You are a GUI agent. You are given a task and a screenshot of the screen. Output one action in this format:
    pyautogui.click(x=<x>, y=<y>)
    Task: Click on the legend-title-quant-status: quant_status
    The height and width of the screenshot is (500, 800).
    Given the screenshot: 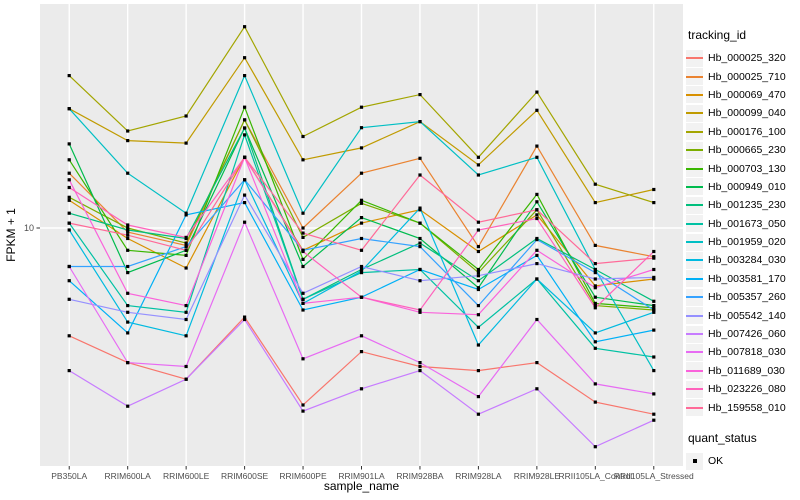 What is the action you would take?
    pyautogui.click(x=722, y=437)
    